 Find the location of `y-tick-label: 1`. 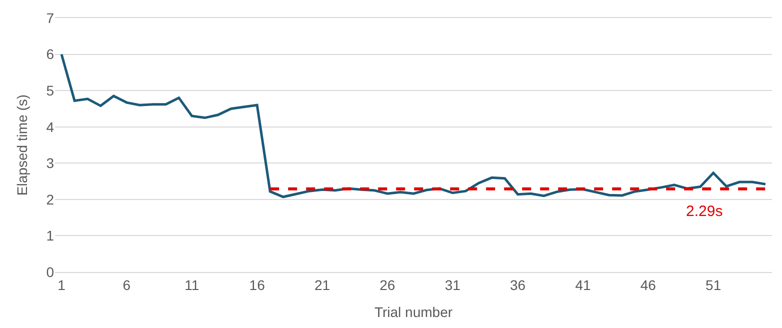

y-tick-label: 1 is located at coordinates (50, 236).